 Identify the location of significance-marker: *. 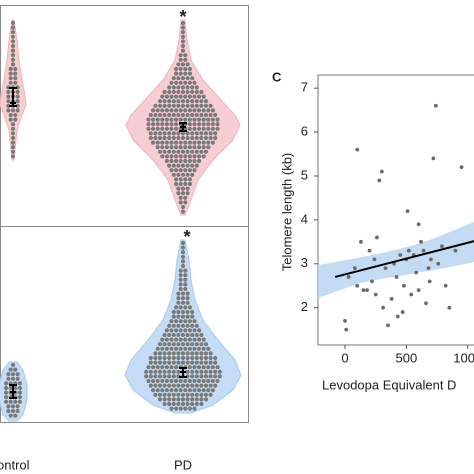
(186, 237).